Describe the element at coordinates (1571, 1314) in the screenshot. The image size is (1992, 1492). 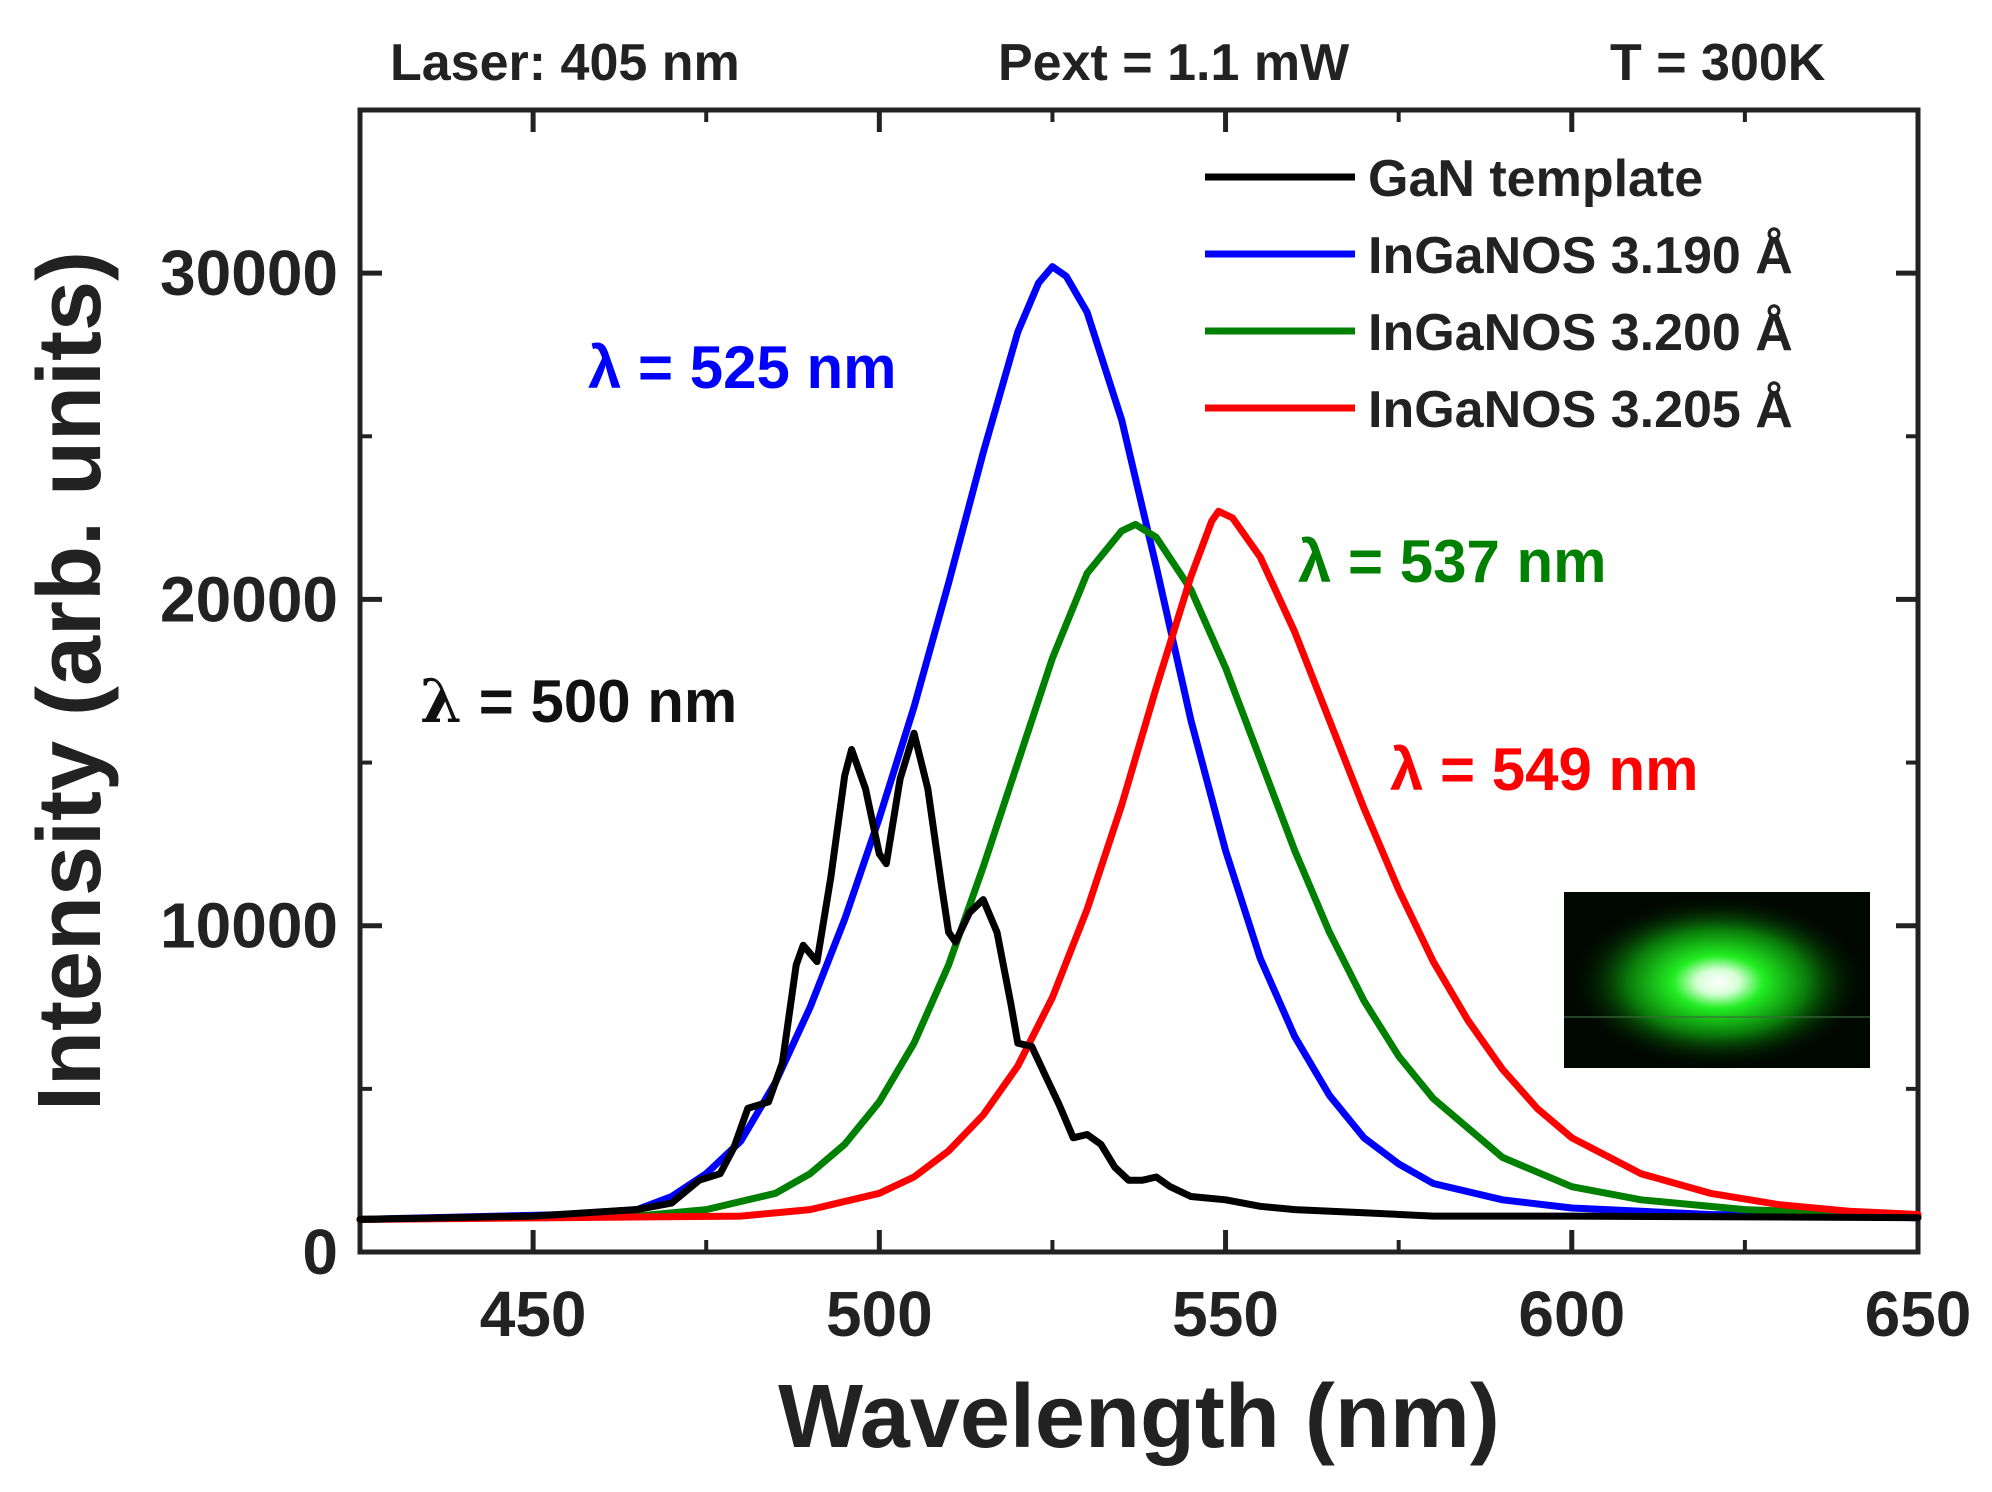
I see `x-tick-label: 600` at that location.